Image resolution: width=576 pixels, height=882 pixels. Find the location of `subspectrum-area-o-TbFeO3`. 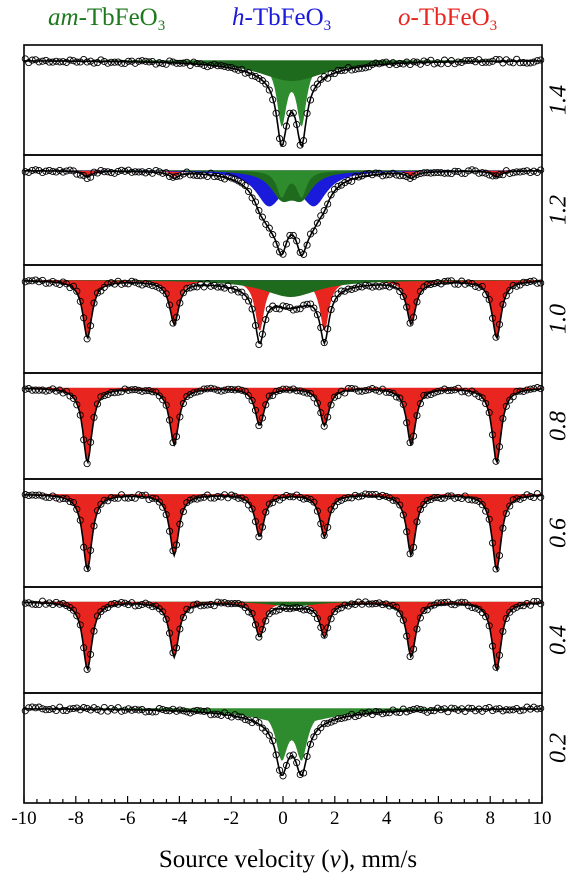

subspectrum-area-o-TbFeO3 is located at coordinates (283, 173).